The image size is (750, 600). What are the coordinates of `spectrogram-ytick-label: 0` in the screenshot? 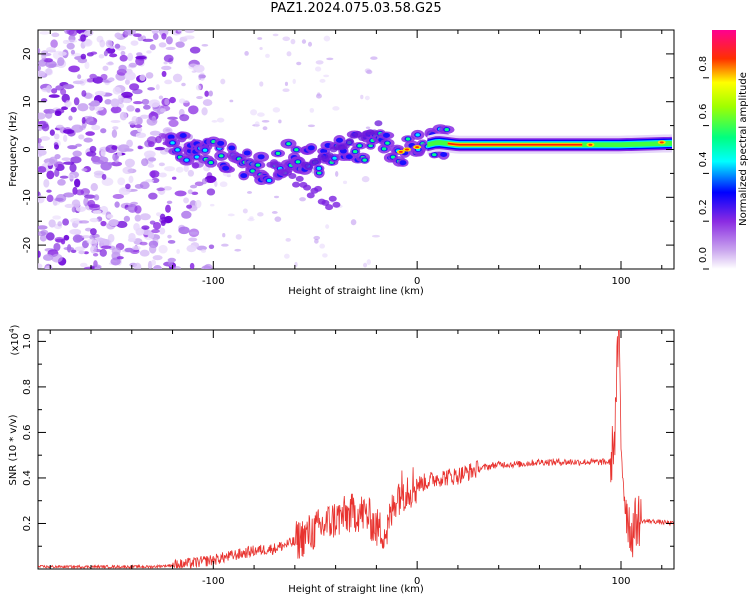 It's located at (27, 149).